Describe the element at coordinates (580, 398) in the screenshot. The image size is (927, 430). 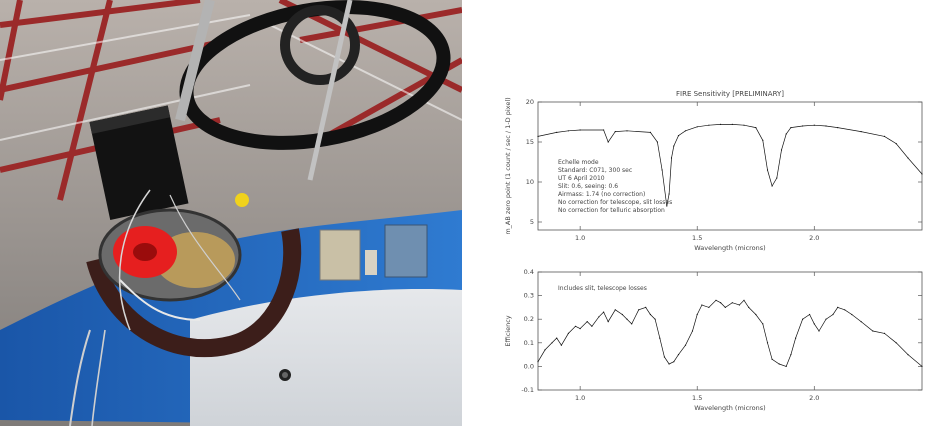
I see `x-tick-label: 1.0` at that location.